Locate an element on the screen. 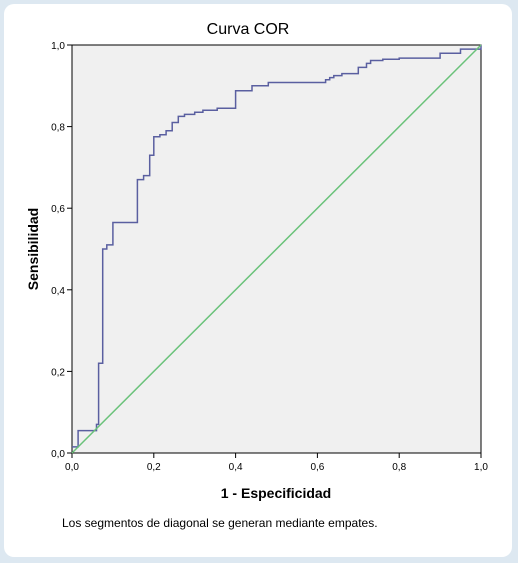 The width and height of the screenshot is (518, 563). y-tick-label: 0,2 is located at coordinates (58, 372).